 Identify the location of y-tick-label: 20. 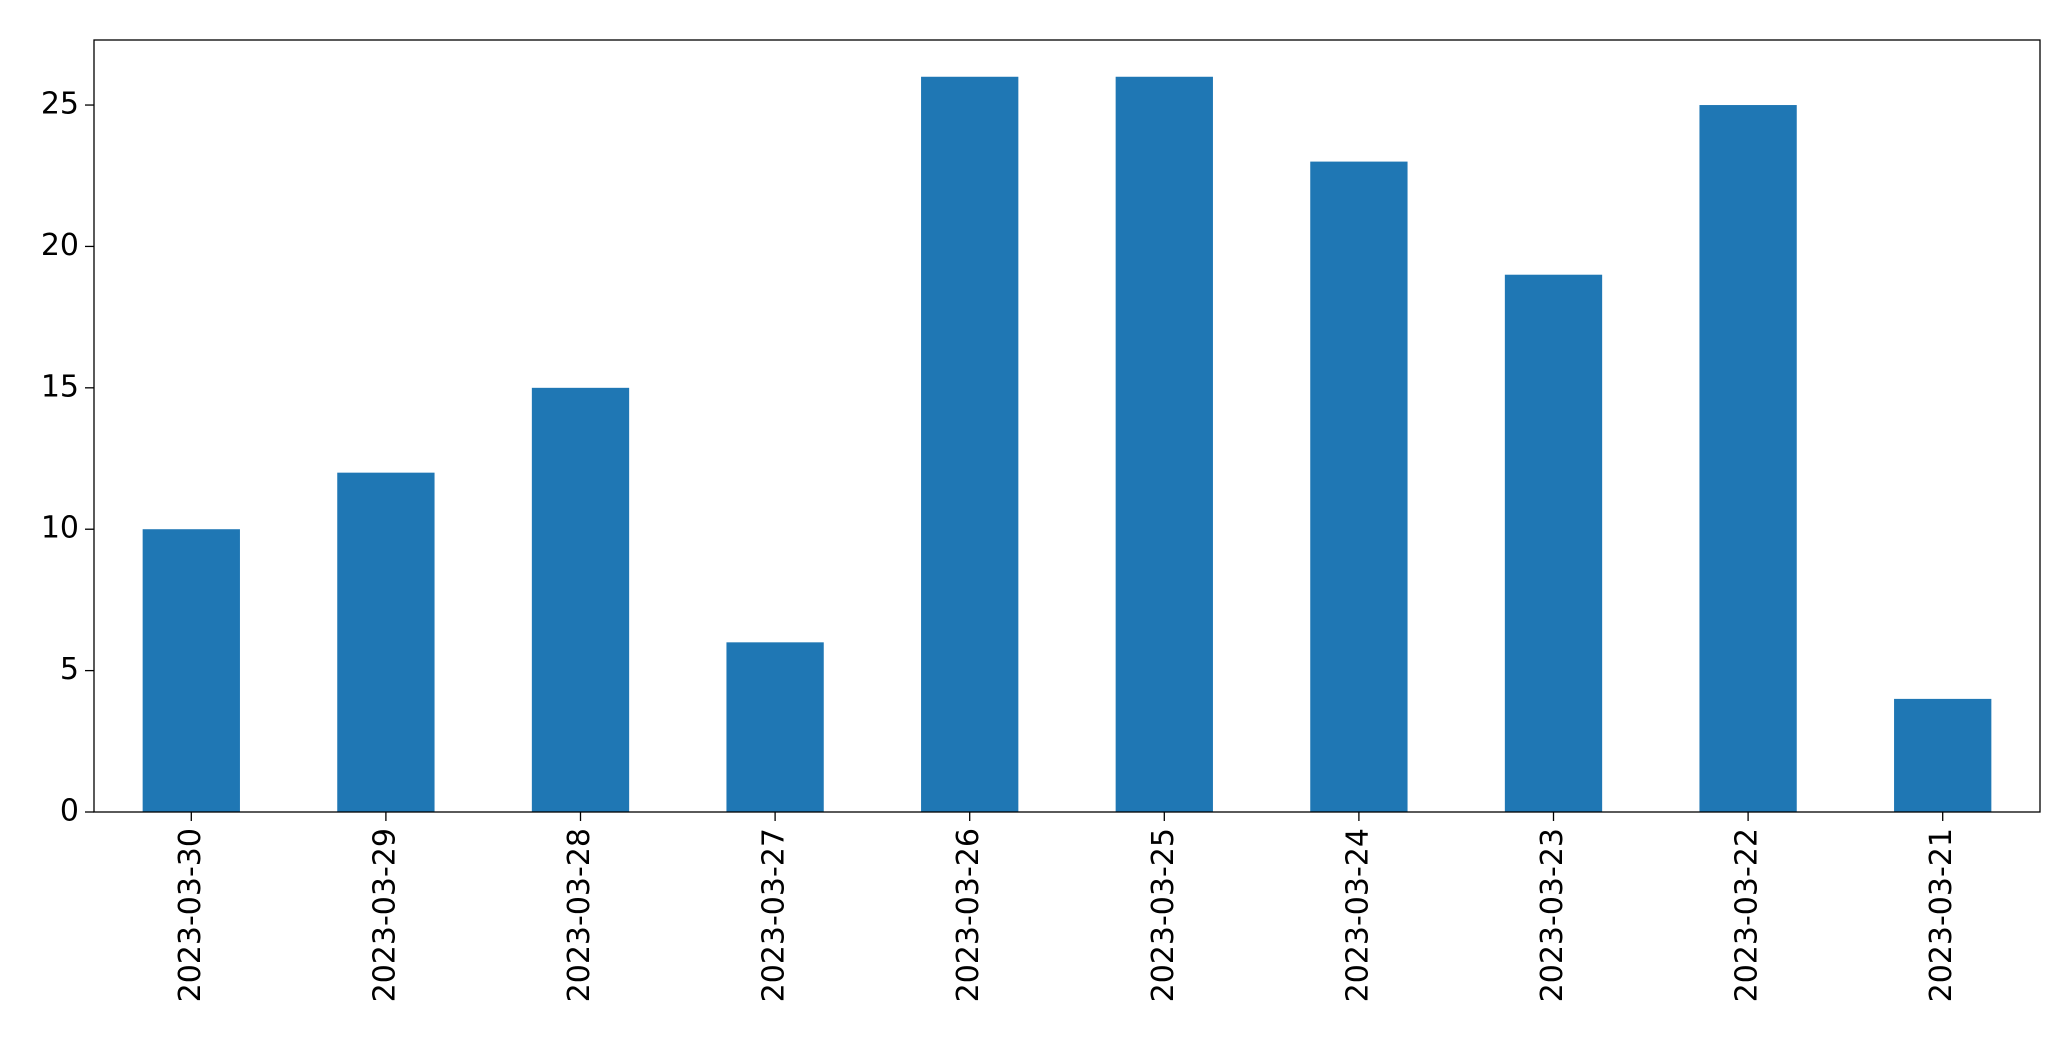
(60, 245).